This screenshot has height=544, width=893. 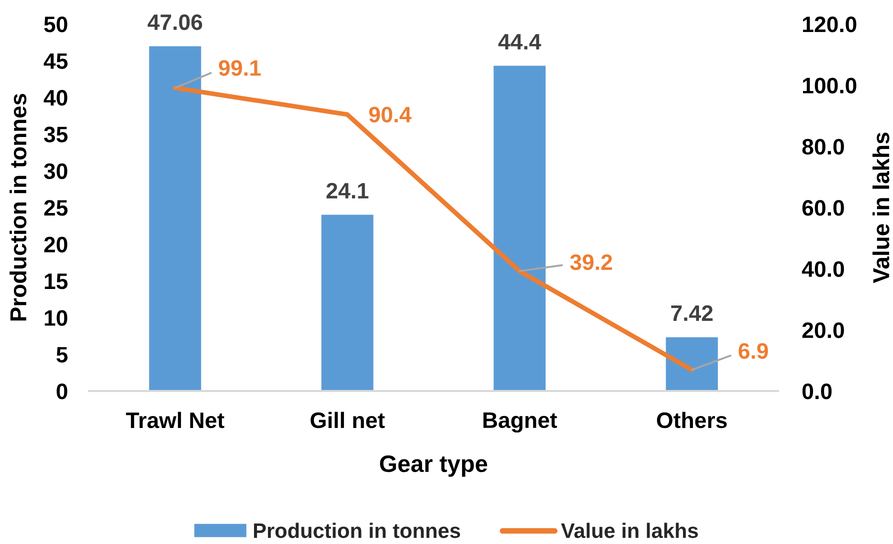 What do you see at coordinates (692, 313) in the screenshot?
I see `data-label: 7.42` at bounding box center [692, 313].